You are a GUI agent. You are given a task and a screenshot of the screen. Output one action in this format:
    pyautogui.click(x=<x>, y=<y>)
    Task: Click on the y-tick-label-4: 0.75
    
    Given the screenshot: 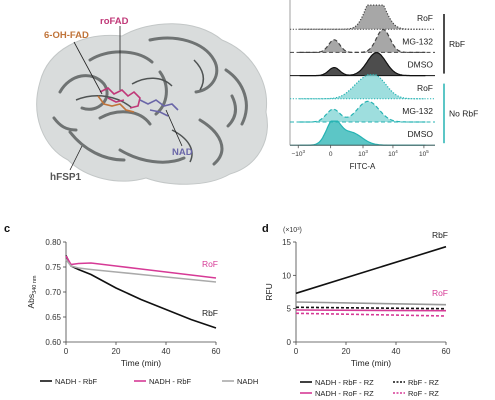 What is the action you would take?
    pyautogui.click(x=53, y=267)
    